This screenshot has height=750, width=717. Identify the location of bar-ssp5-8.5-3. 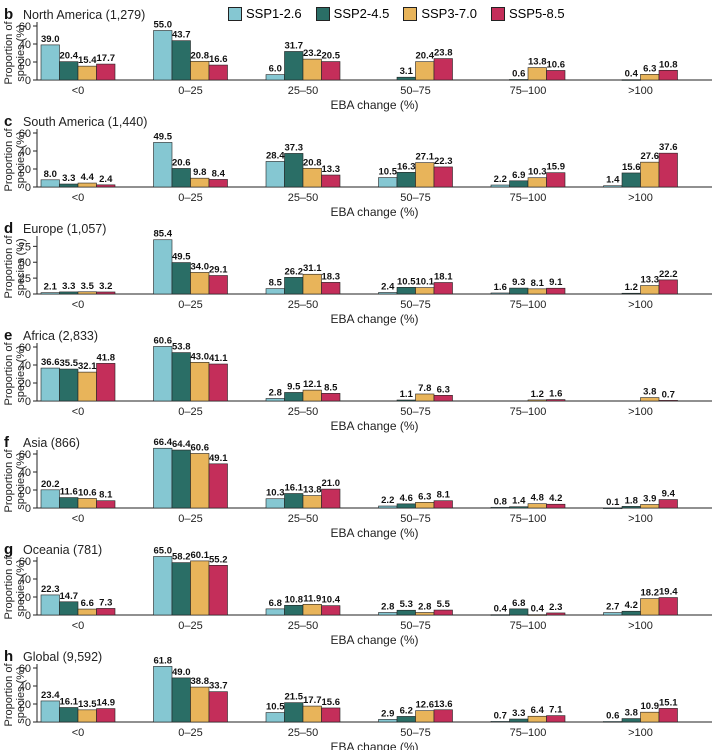
(443, 288).